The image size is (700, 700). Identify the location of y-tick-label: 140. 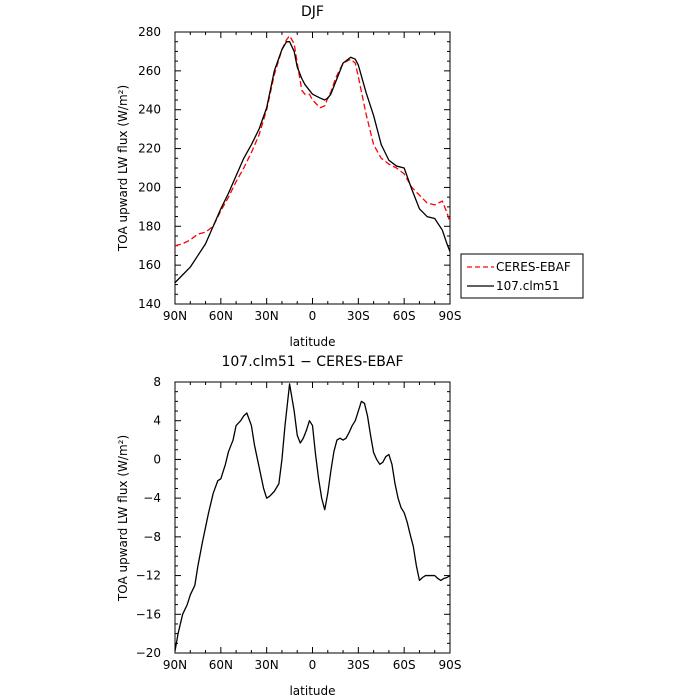
(149, 304).